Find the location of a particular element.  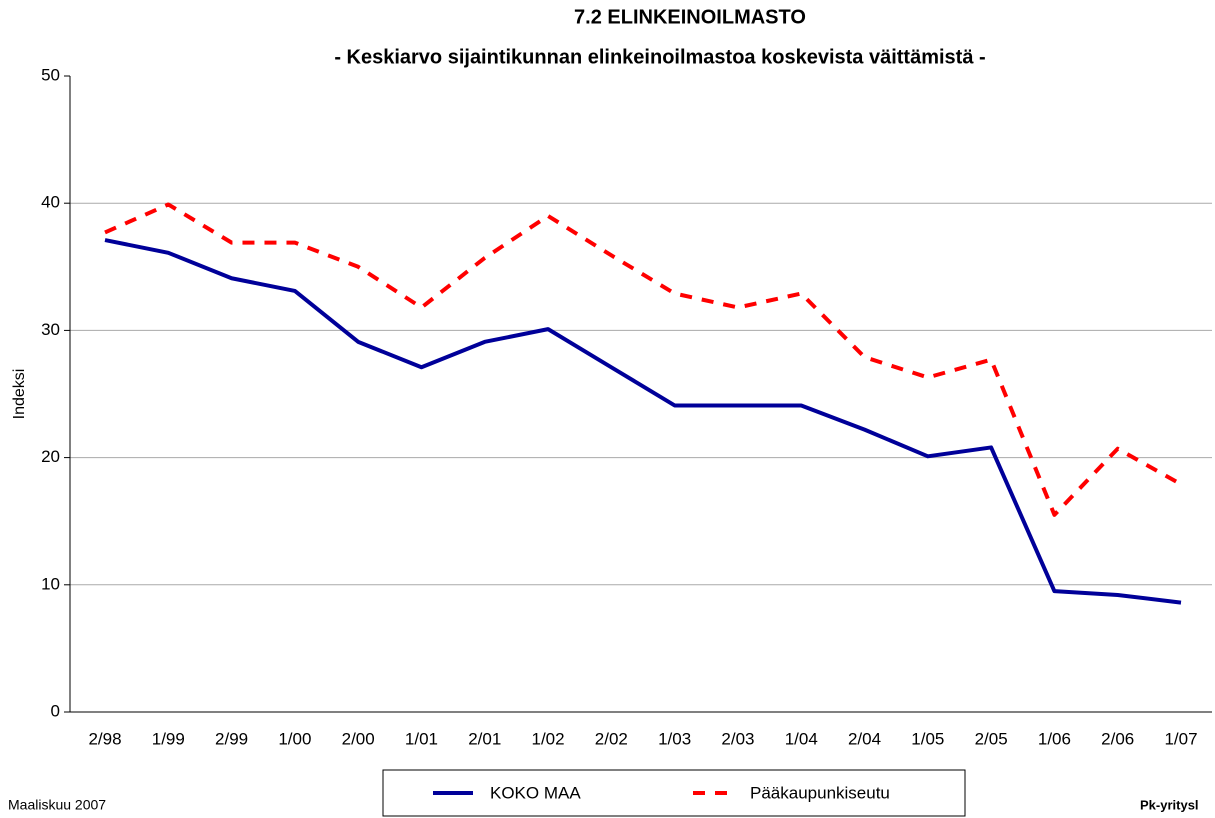

x-tick-label: 2/98 is located at coordinates (104, 738).